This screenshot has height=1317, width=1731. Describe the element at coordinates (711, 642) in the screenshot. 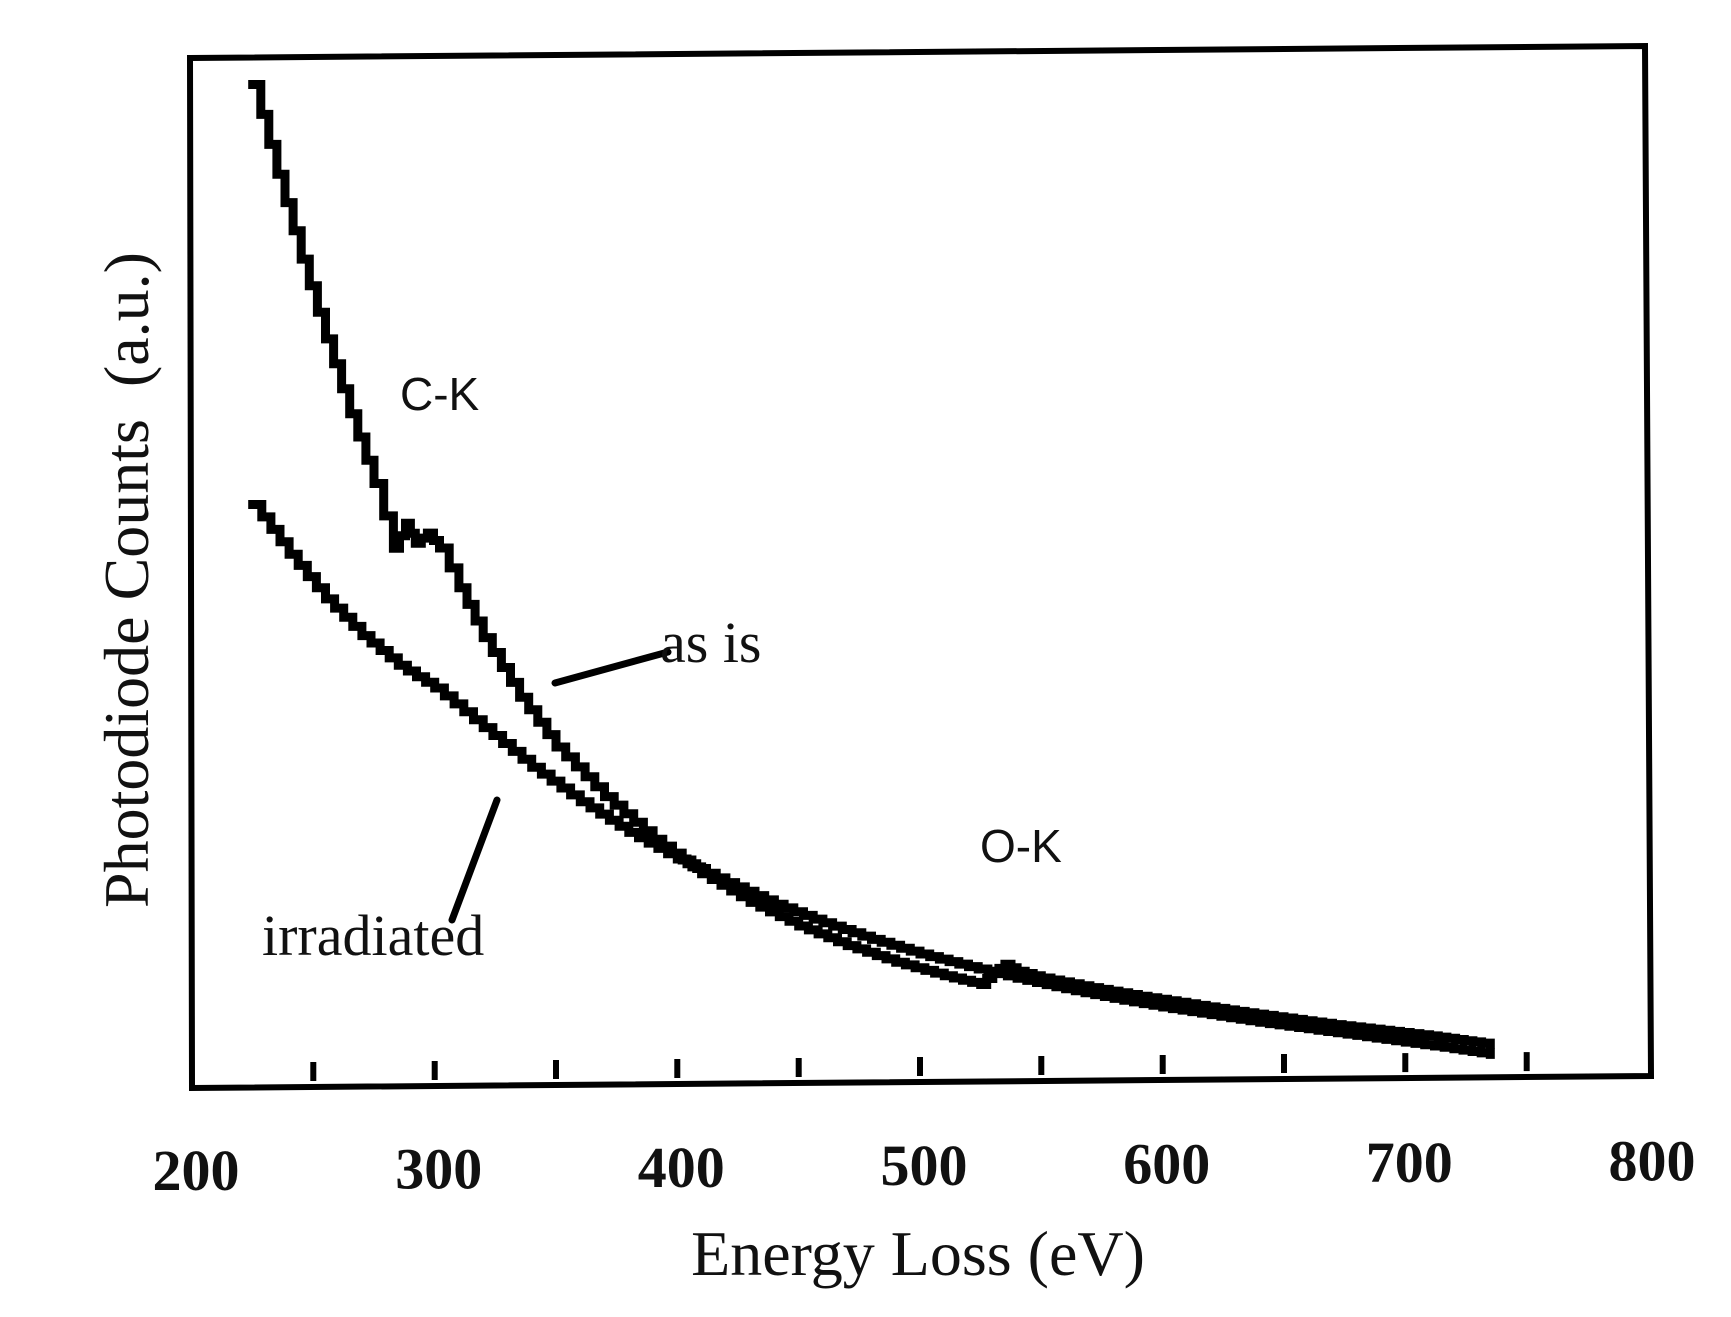

I see `series-label-as-is: as is` at that location.